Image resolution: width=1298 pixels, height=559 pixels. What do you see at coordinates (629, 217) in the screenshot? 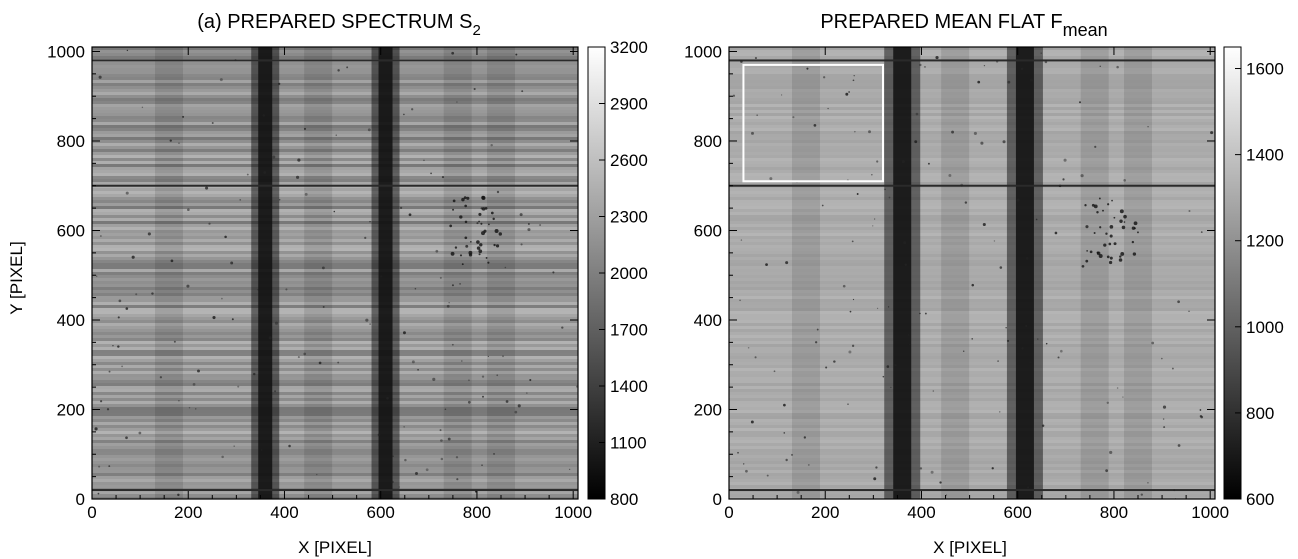
I see `panel-a-colorbar-tick-label: 2300` at bounding box center [629, 217].